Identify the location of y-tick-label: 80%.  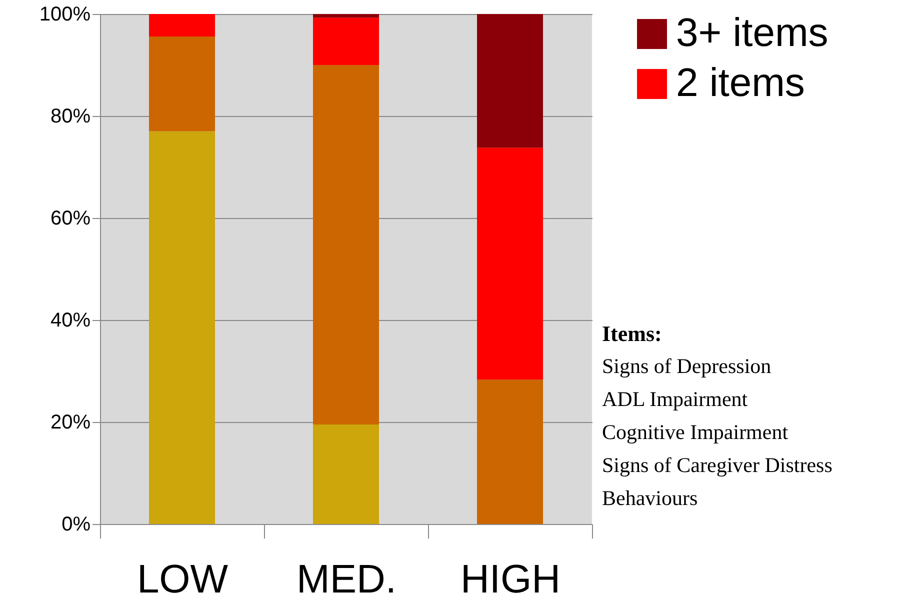
(70, 117).